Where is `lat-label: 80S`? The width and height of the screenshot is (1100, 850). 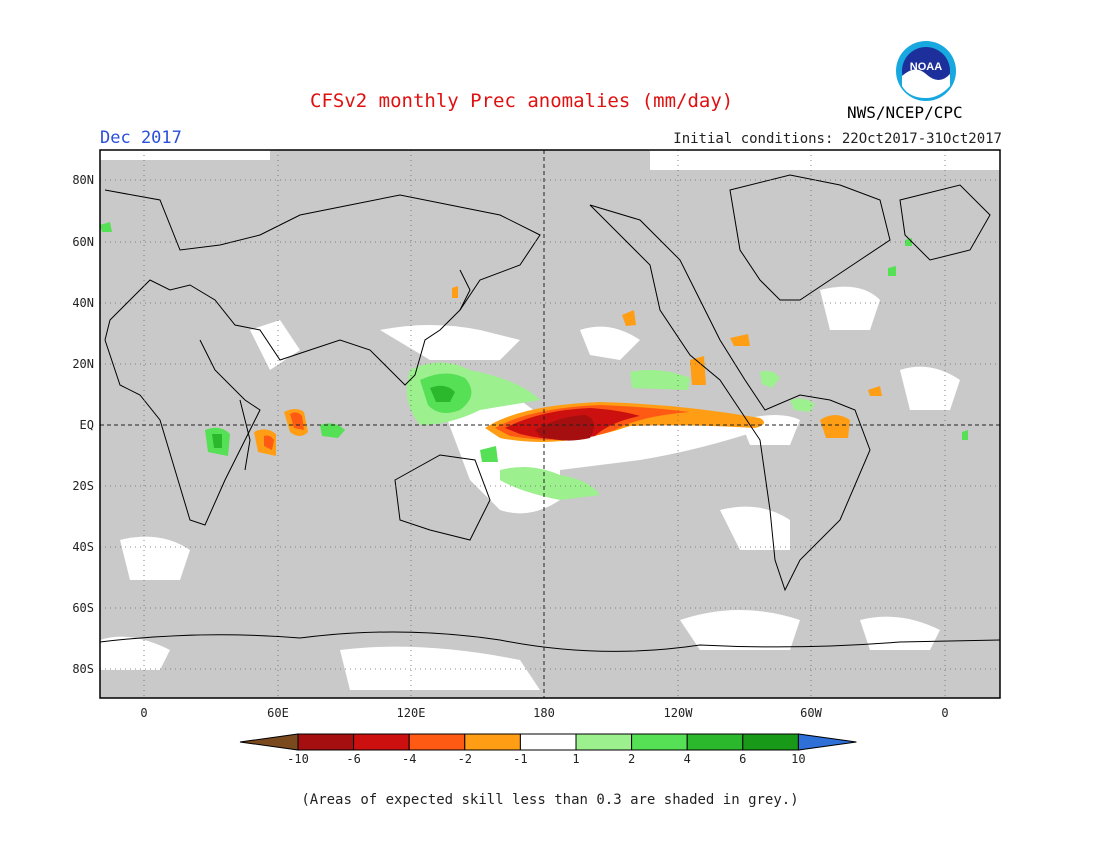 lat-label: 80S is located at coordinates (83, 669).